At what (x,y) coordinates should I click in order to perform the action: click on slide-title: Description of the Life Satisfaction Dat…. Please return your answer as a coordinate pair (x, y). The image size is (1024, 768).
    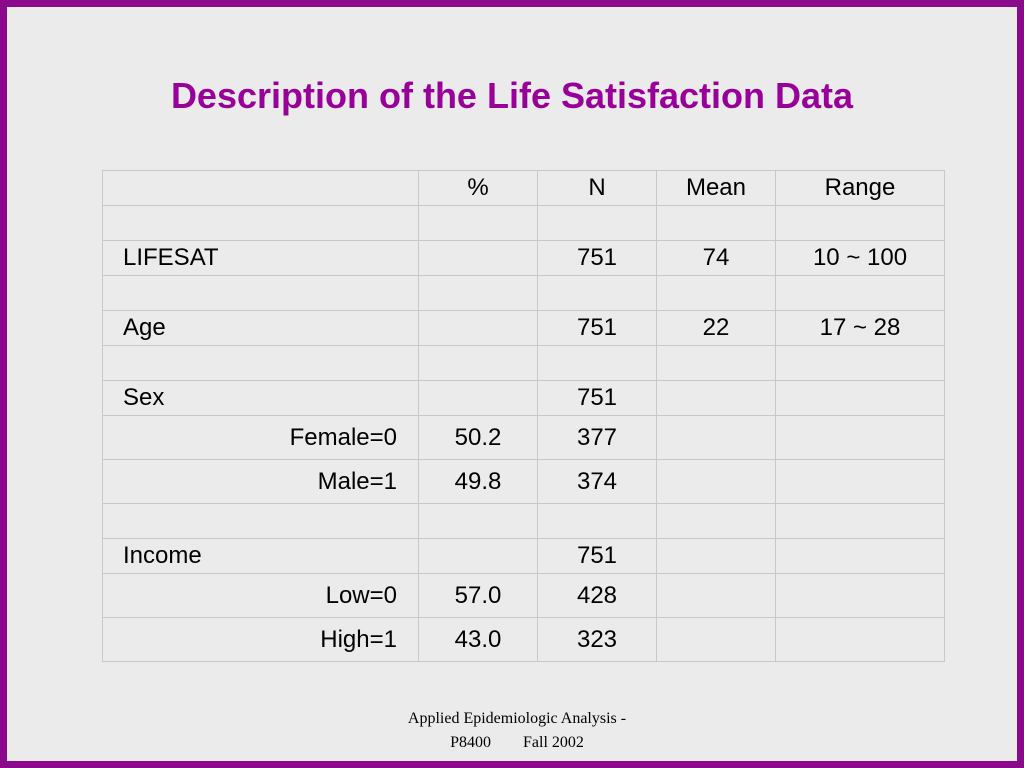
    Looking at the image, I should click on (512, 95).